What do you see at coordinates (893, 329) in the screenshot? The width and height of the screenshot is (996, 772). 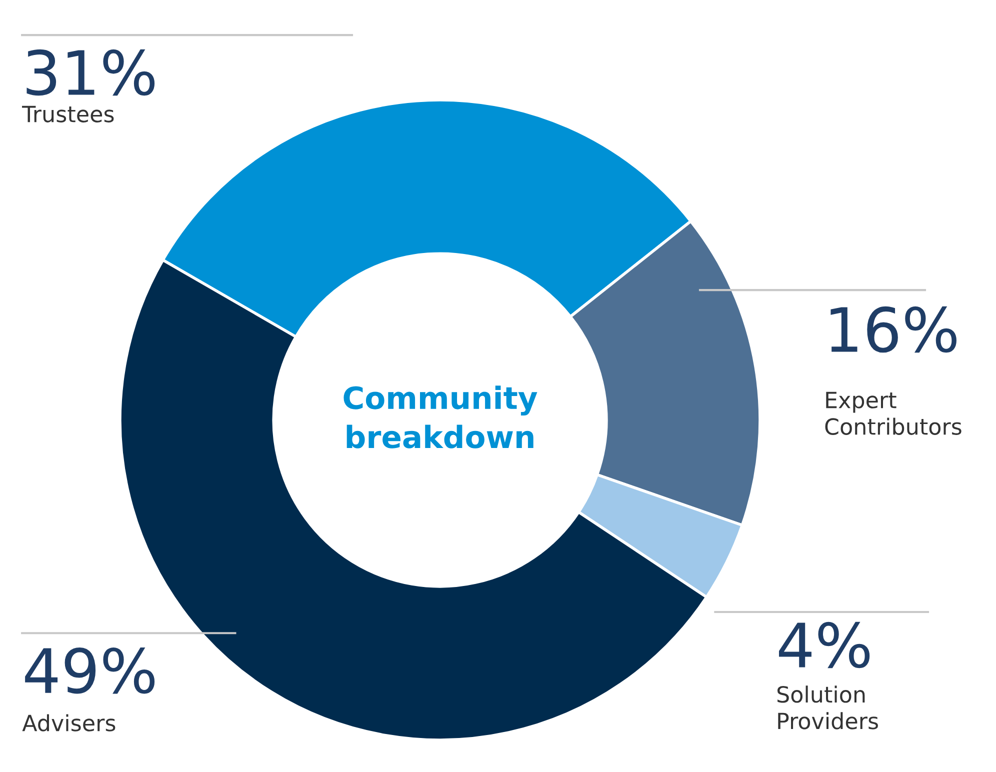 I see `data-label: 16%` at bounding box center [893, 329].